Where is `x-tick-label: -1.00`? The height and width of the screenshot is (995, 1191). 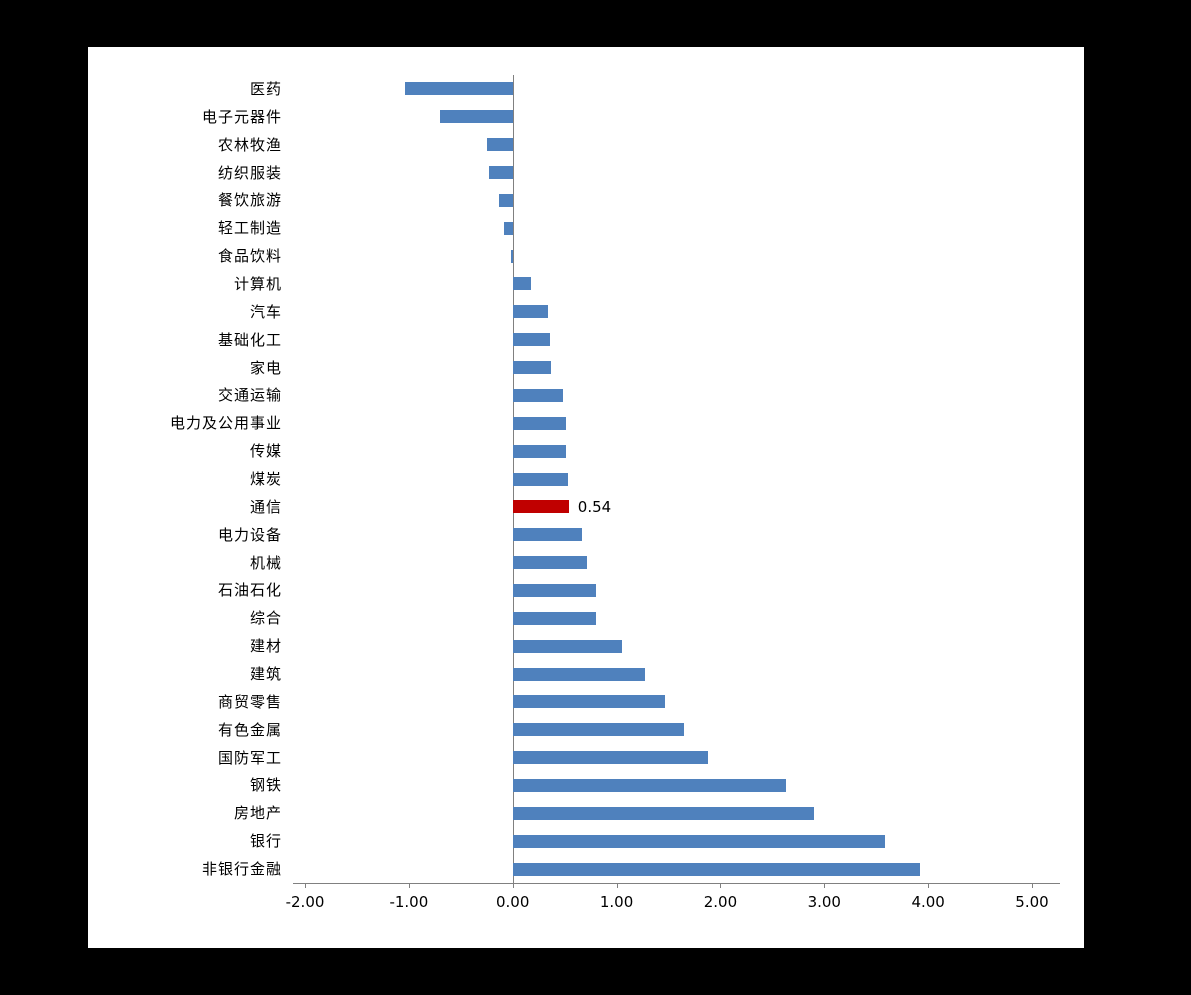
x-tick-label: -1.00 is located at coordinates (409, 902).